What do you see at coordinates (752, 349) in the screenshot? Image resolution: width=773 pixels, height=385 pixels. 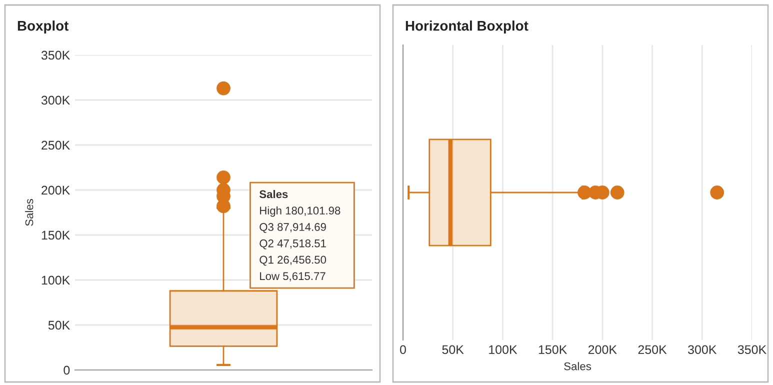 I see `x-tick-label: 350K` at bounding box center [752, 349].